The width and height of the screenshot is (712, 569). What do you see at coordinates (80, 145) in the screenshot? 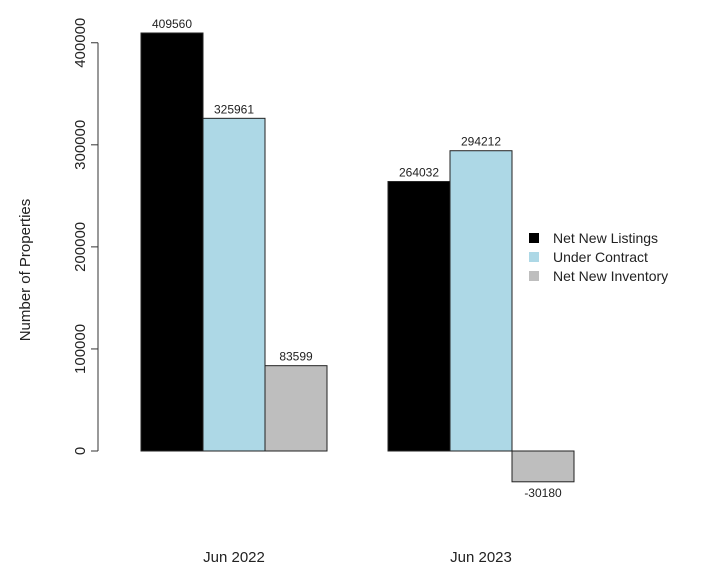
I see `y-tick-label: 300000` at bounding box center [80, 145].